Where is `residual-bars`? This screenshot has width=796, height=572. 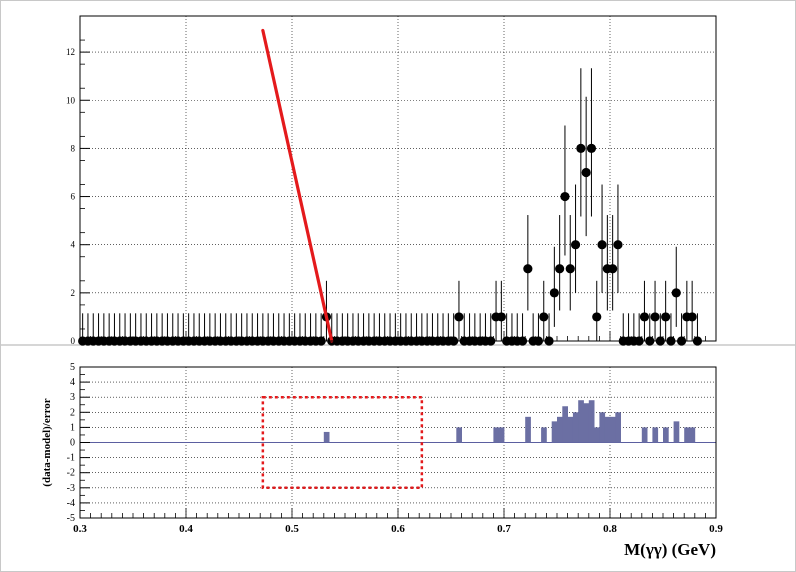 residual-bars is located at coordinates (398, 421).